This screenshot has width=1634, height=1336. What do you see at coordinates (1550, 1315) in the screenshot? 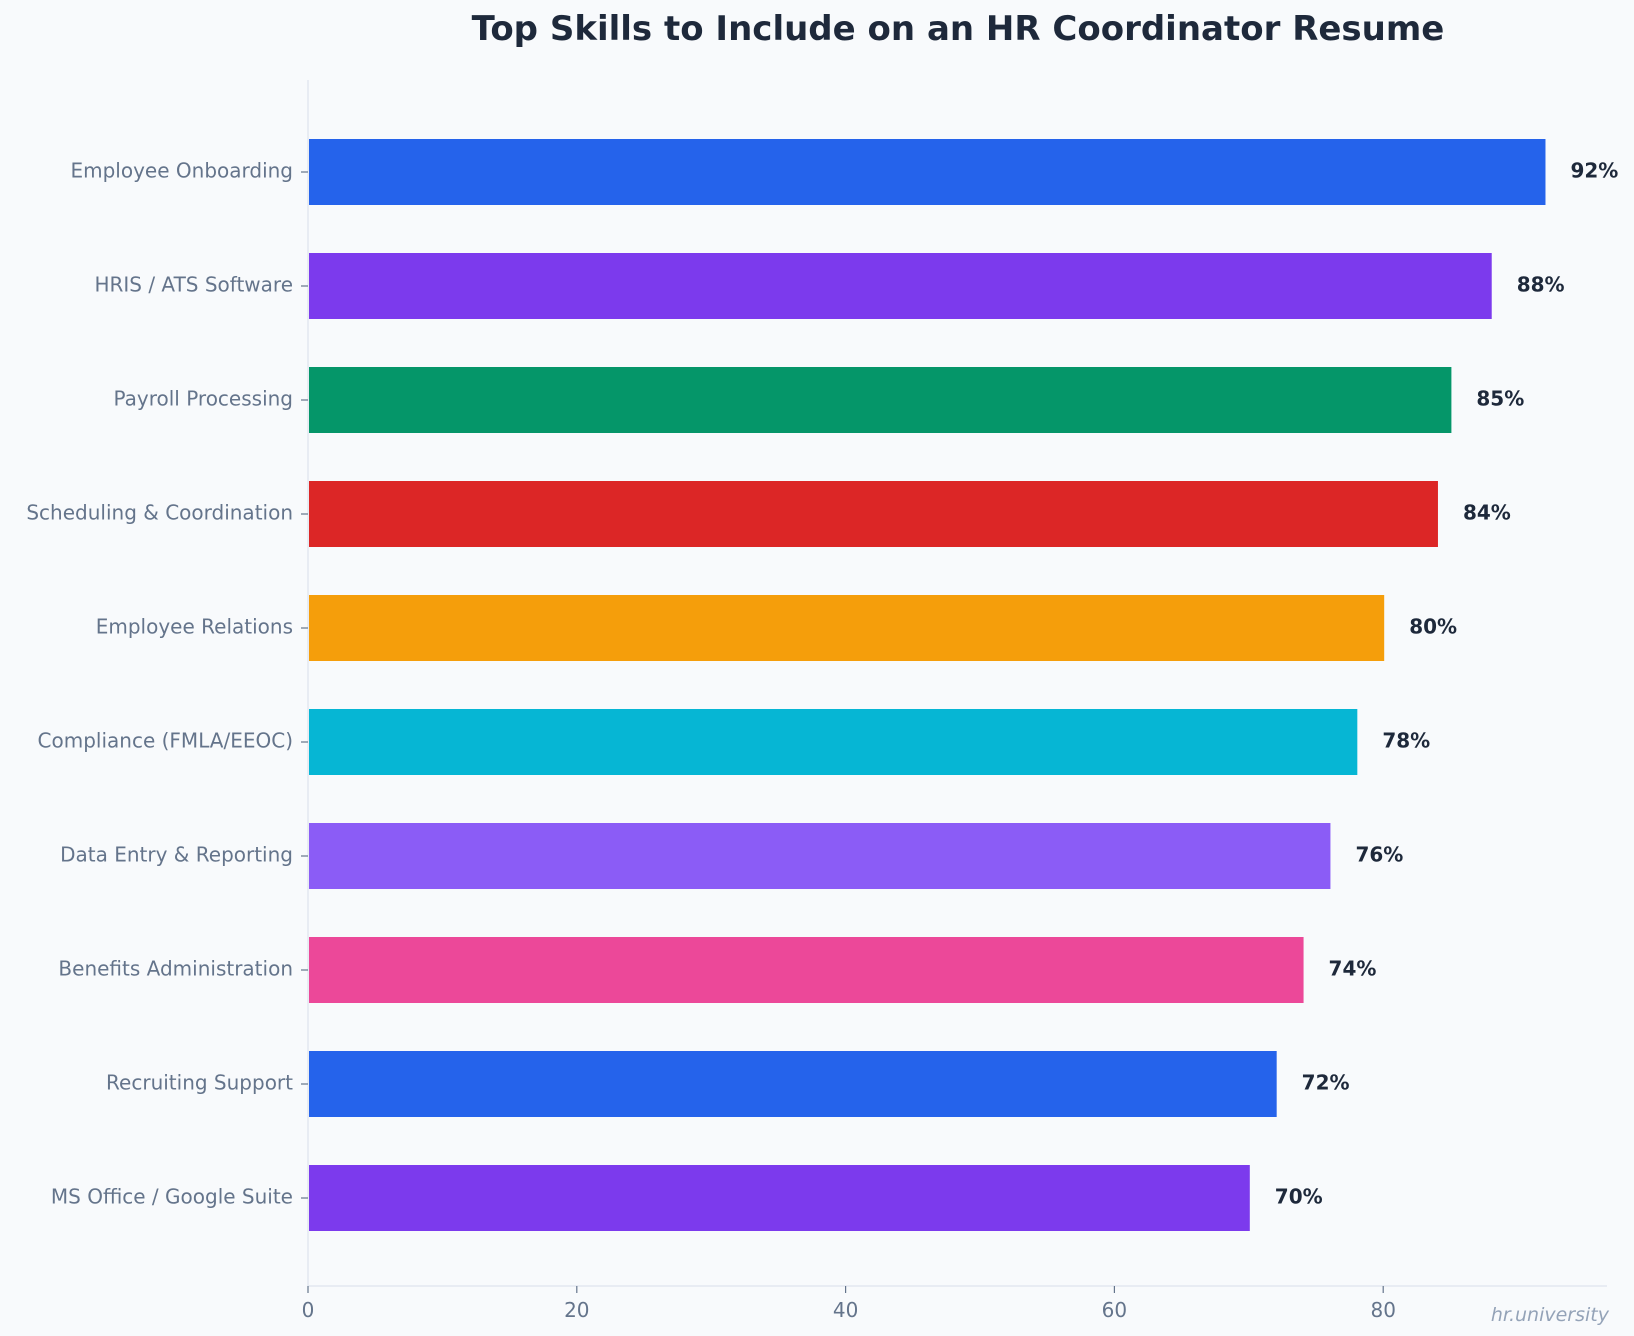
I see `watermark: hr.university` at bounding box center [1550, 1315].